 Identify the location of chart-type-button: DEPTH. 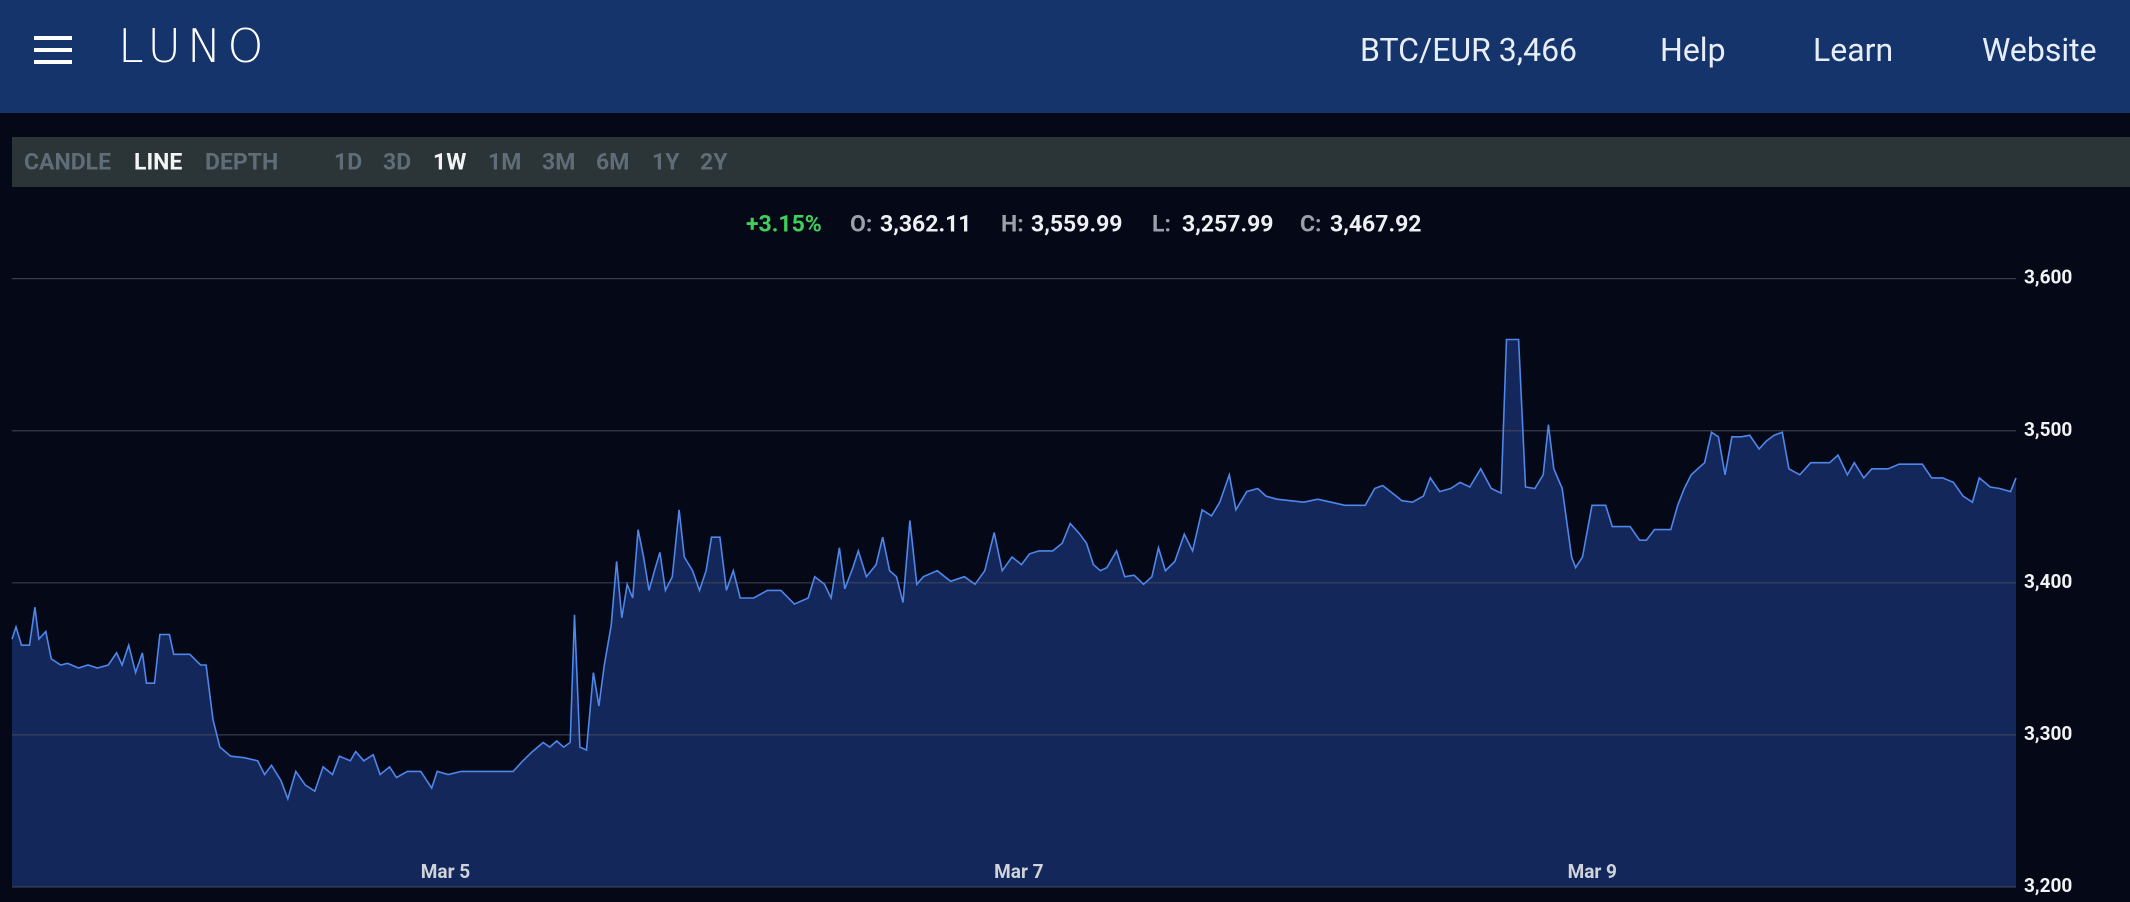
(242, 162).